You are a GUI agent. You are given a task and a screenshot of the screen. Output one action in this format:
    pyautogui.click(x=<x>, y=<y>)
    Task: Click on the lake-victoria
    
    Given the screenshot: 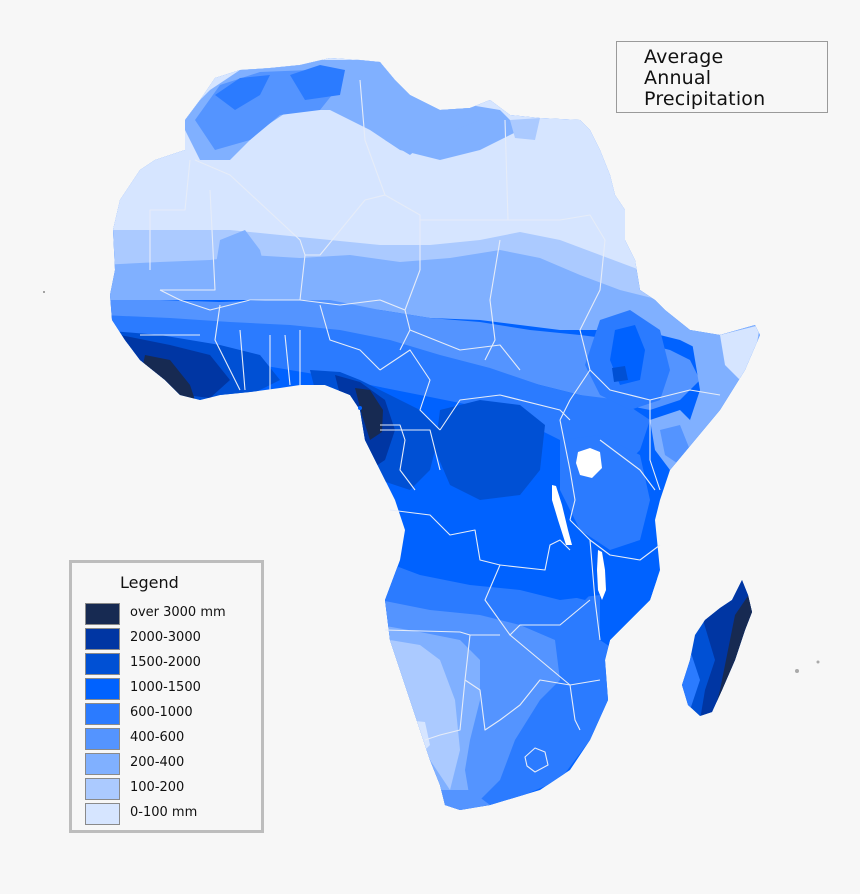 What is the action you would take?
    pyautogui.click(x=589, y=463)
    